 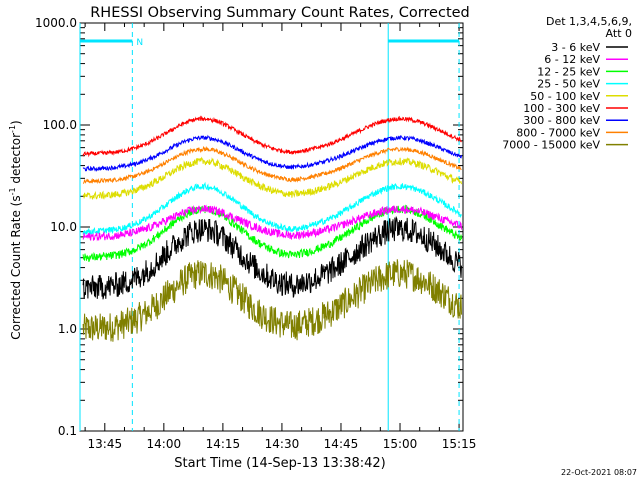 I want to click on legend-label: 300 - 800 keV, so click(x=561, y=120).